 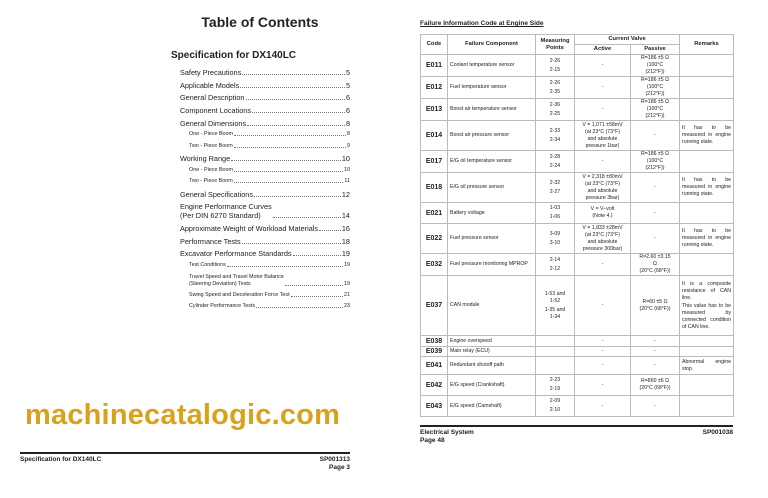 What do you see at coordinates (491, 264) in the screenshot?
I see `failure-component: Fuel pressure monitoring MPROP` at bounding box center [491, 264].